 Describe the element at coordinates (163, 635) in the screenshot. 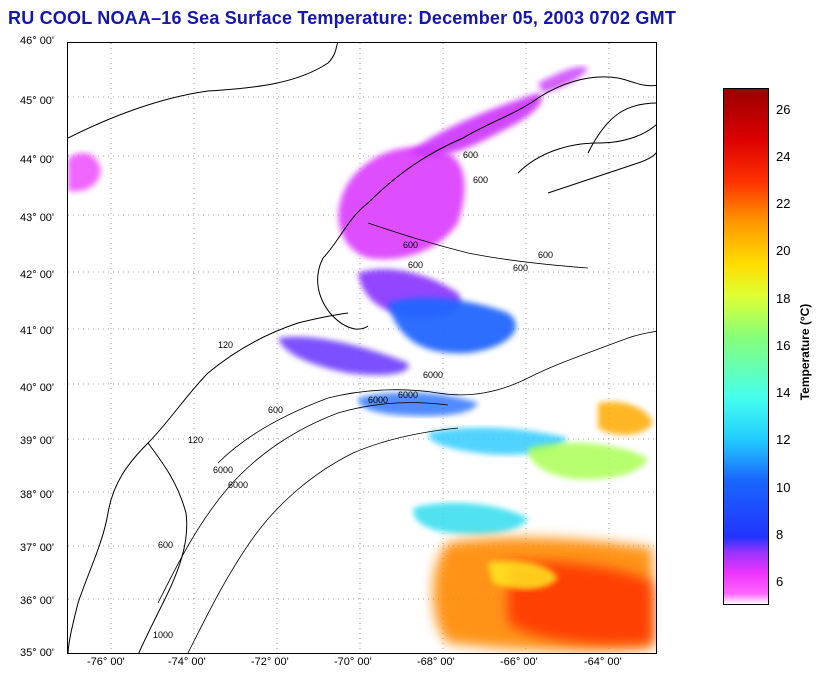

I see `contour-label: 1000` at that location.